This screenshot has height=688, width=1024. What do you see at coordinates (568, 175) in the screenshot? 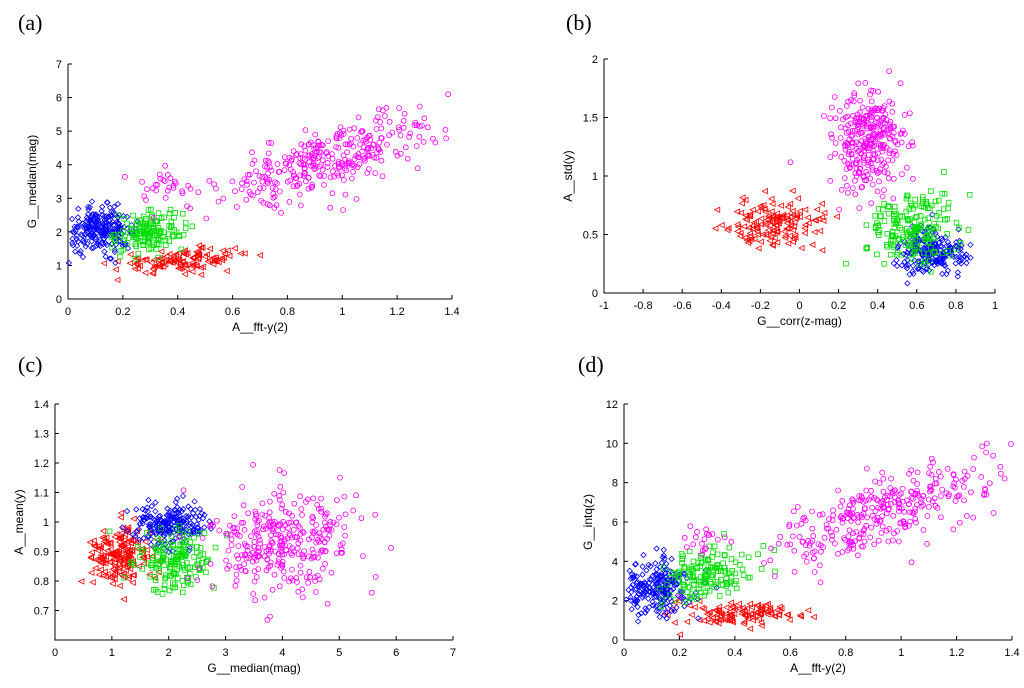
I see `y-axis-title: A__std(y)` at bounding box center [568, 175].